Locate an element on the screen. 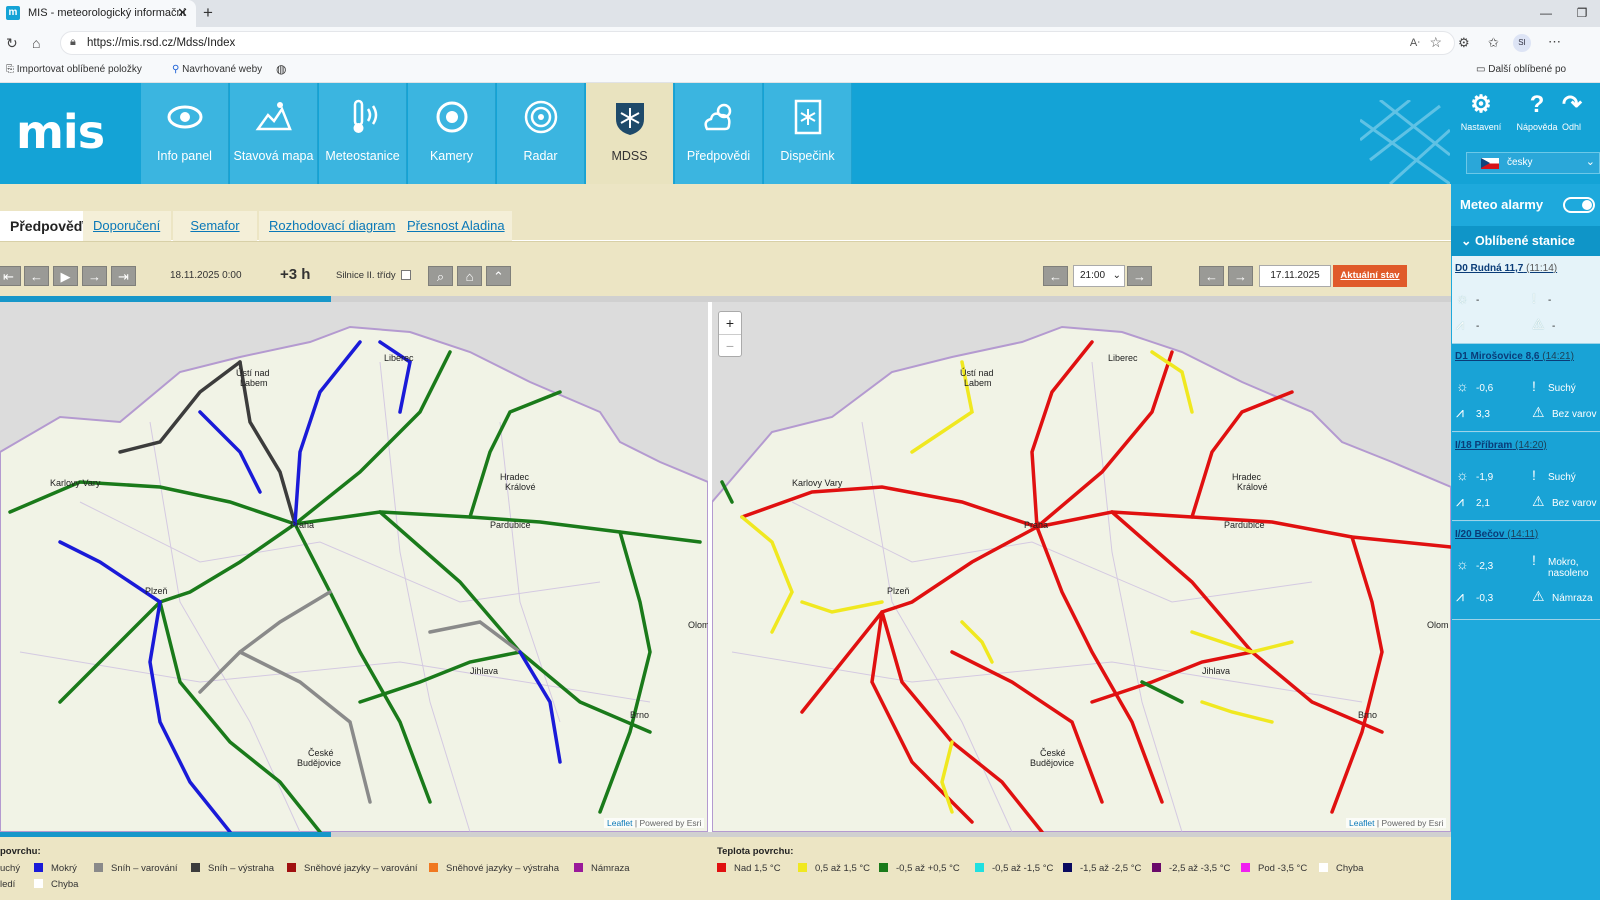 This screenshot has height=900, width=1600. station-name: D1 Mirošovice 8,6 (14:21) is located at coordinates (1514, 356).